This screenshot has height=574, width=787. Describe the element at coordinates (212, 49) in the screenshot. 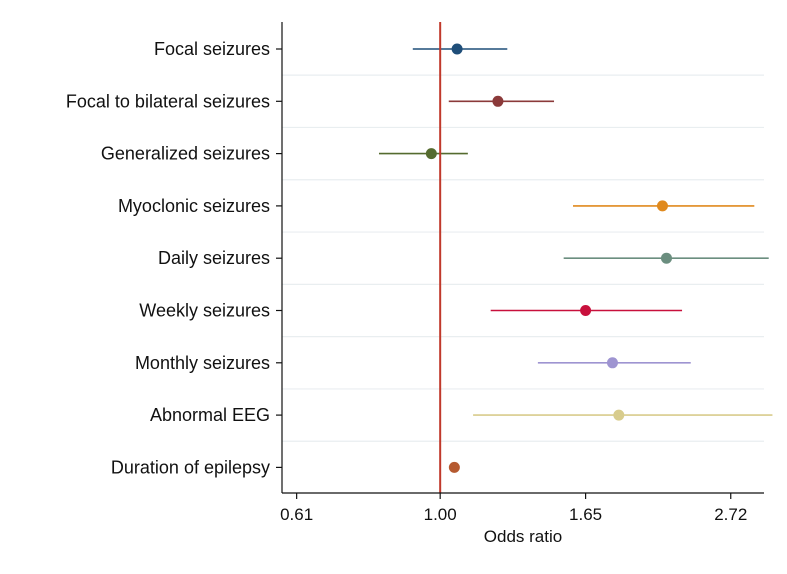

I see `row-label: Focal seizures` at that location.